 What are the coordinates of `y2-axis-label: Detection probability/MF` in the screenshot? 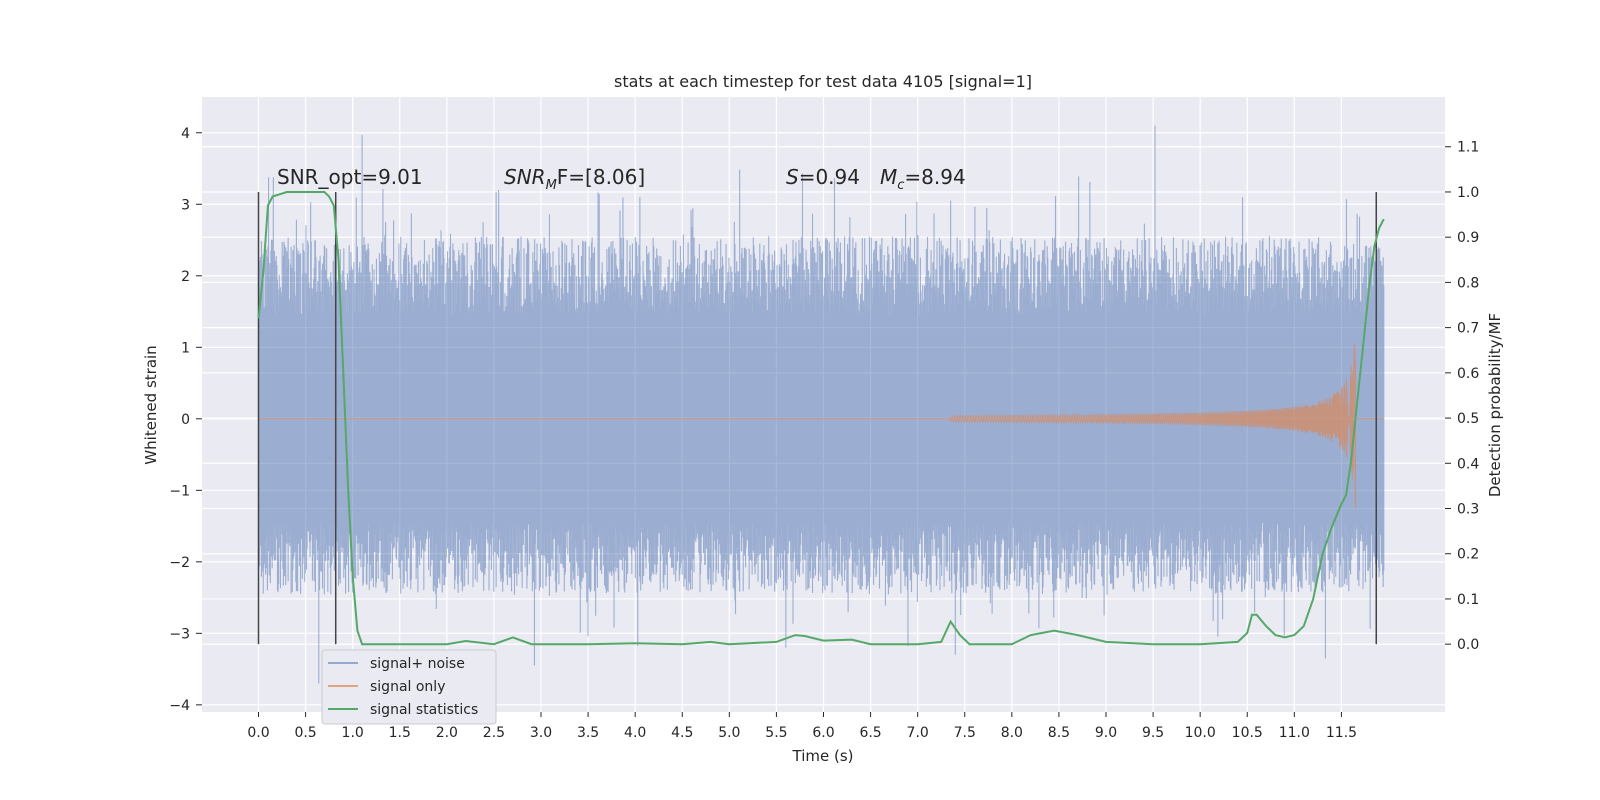 It's located at (1495, 405).